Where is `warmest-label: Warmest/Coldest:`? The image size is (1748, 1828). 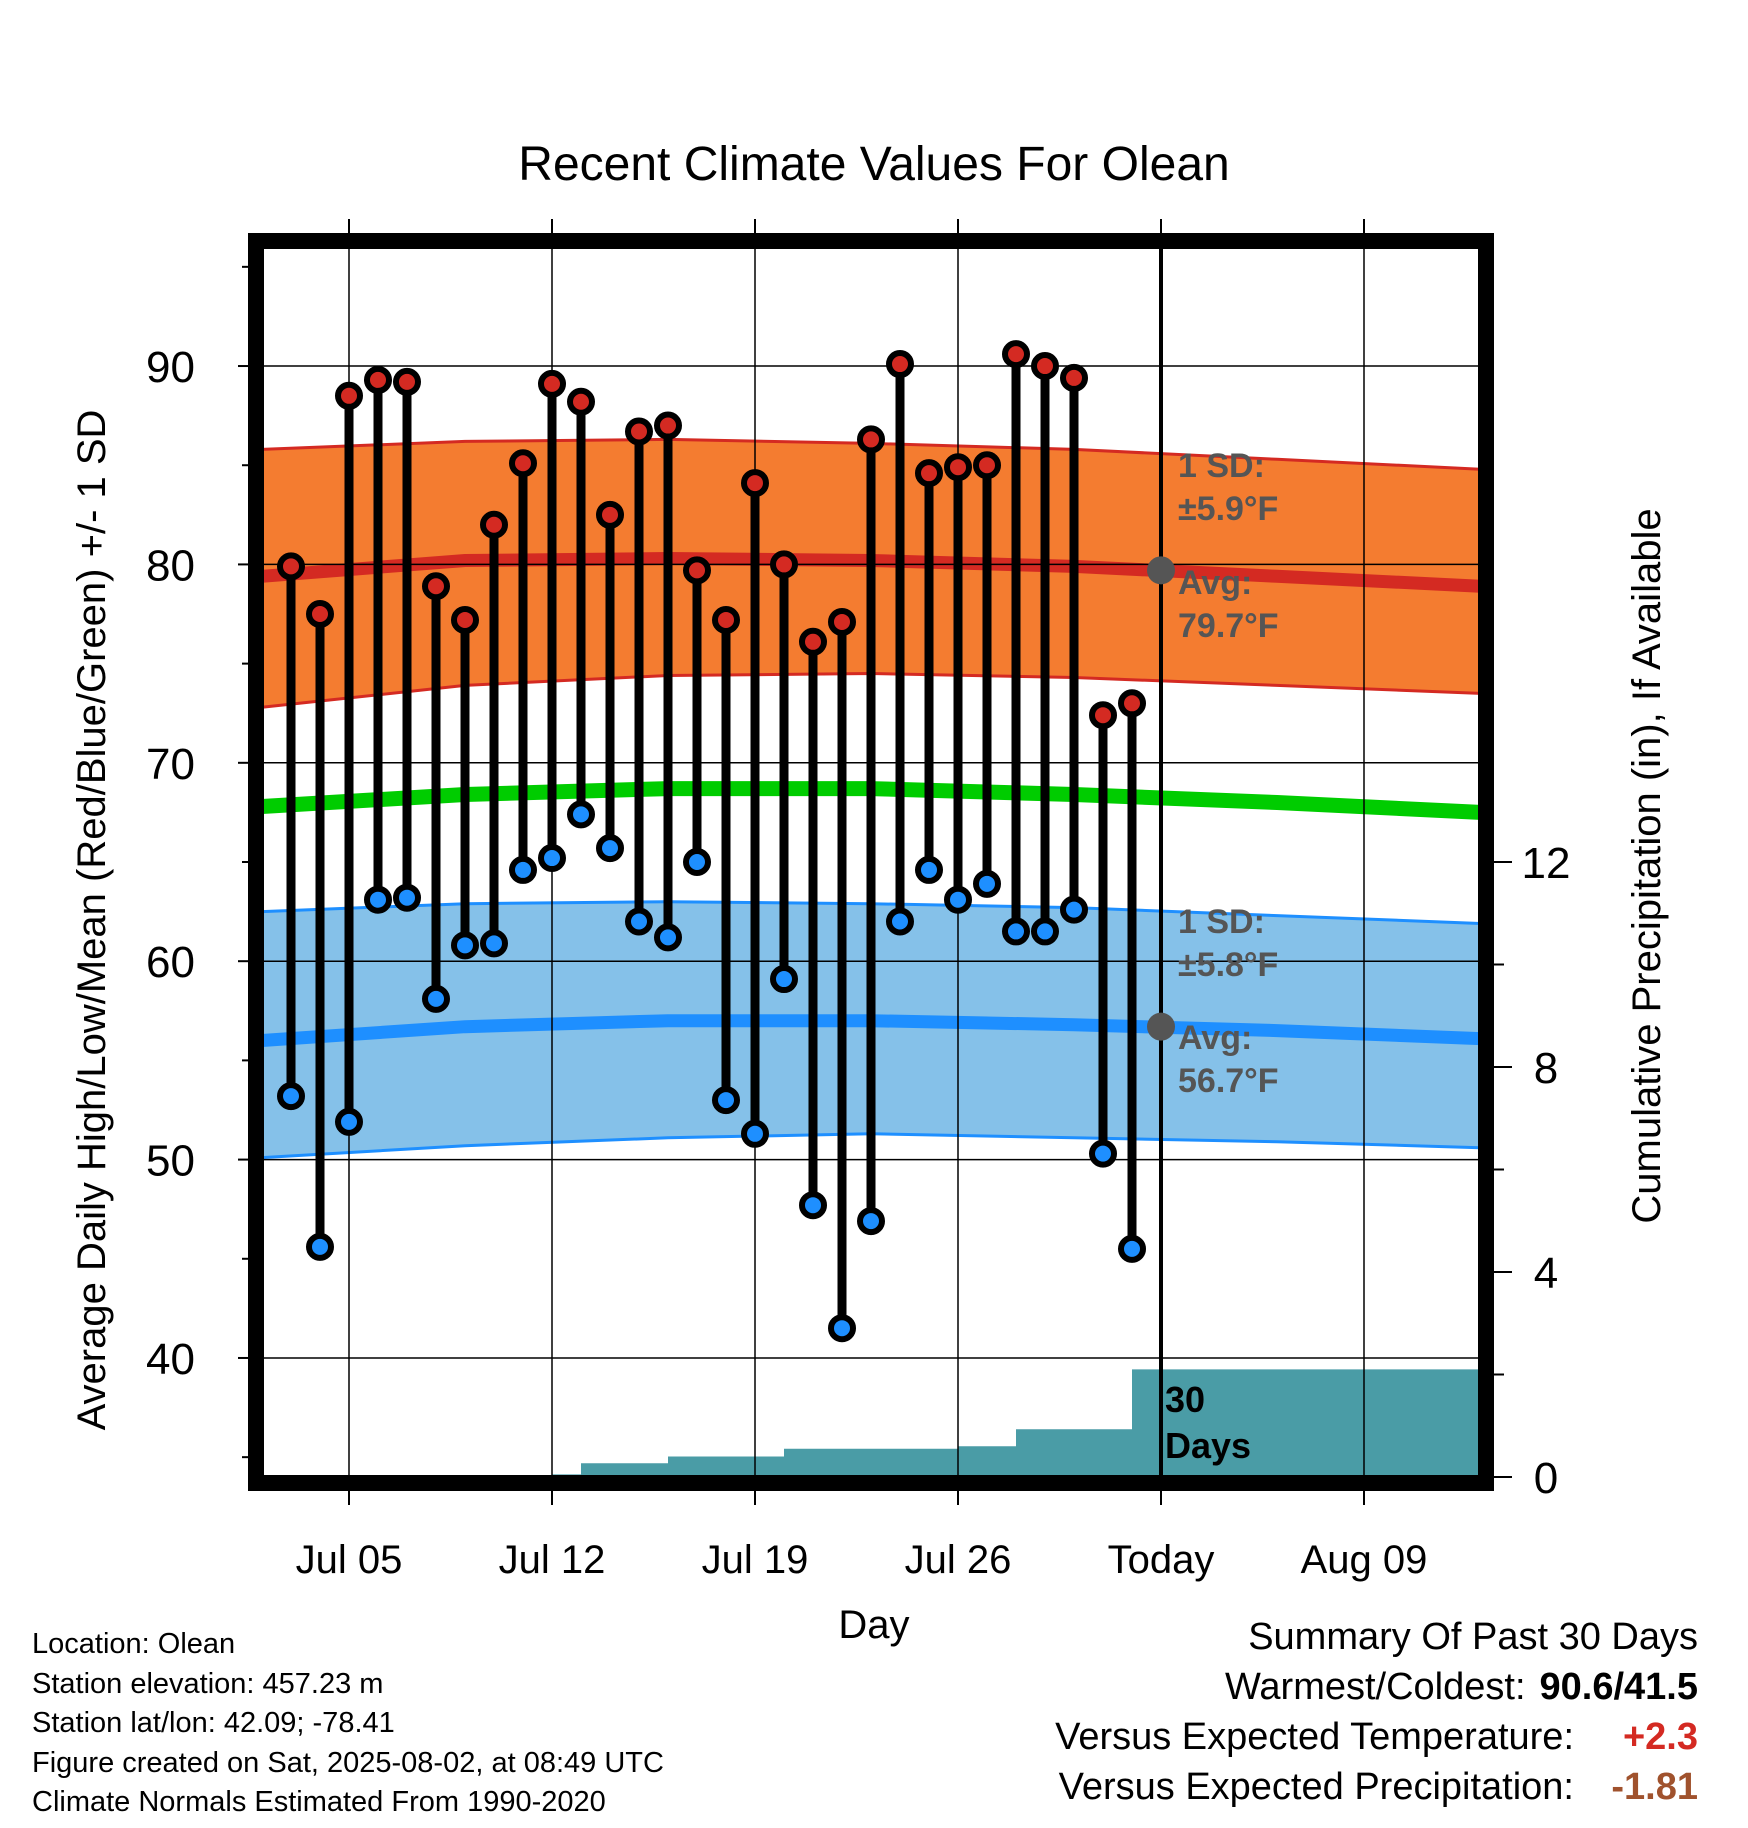 warmest-label: Warmest/Coldest: is located at coordinates (1375, 1687).